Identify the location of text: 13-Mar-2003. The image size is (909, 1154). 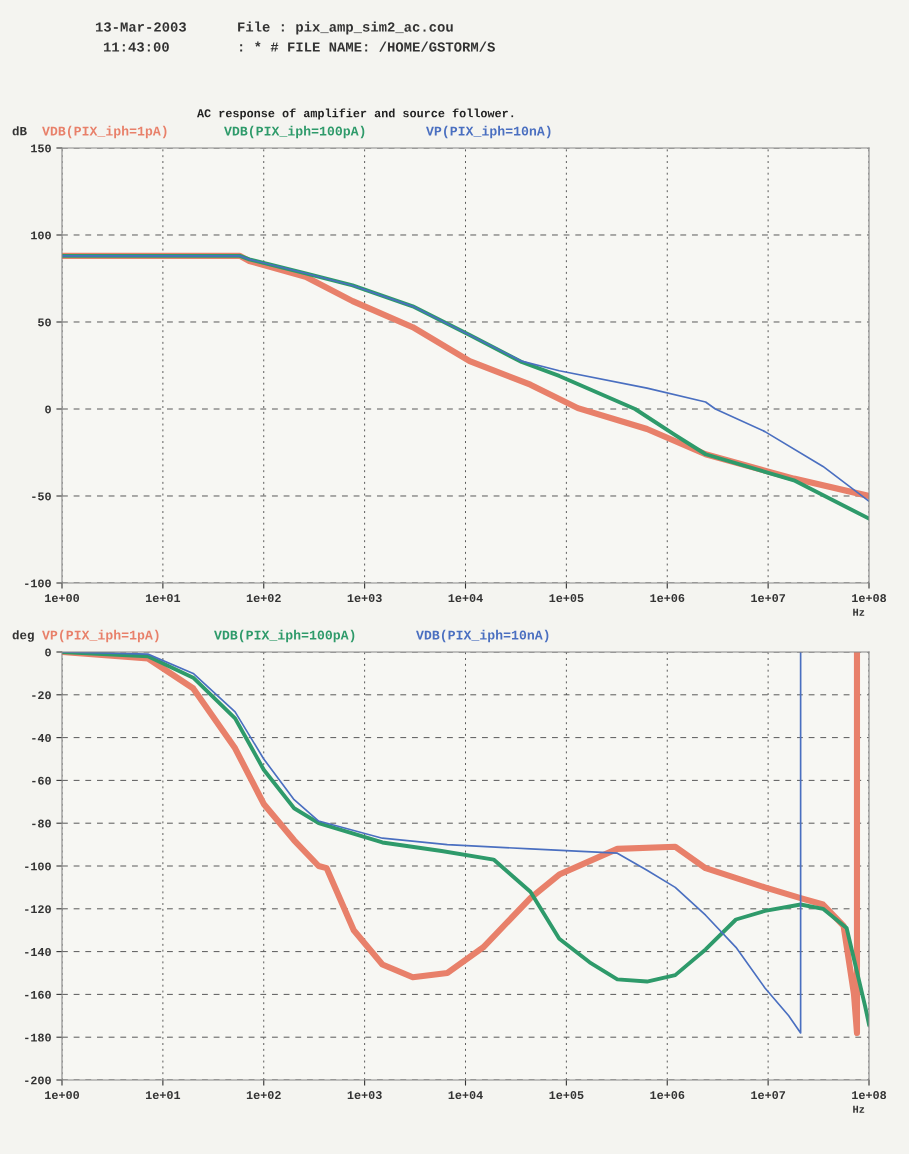
(140, 27).